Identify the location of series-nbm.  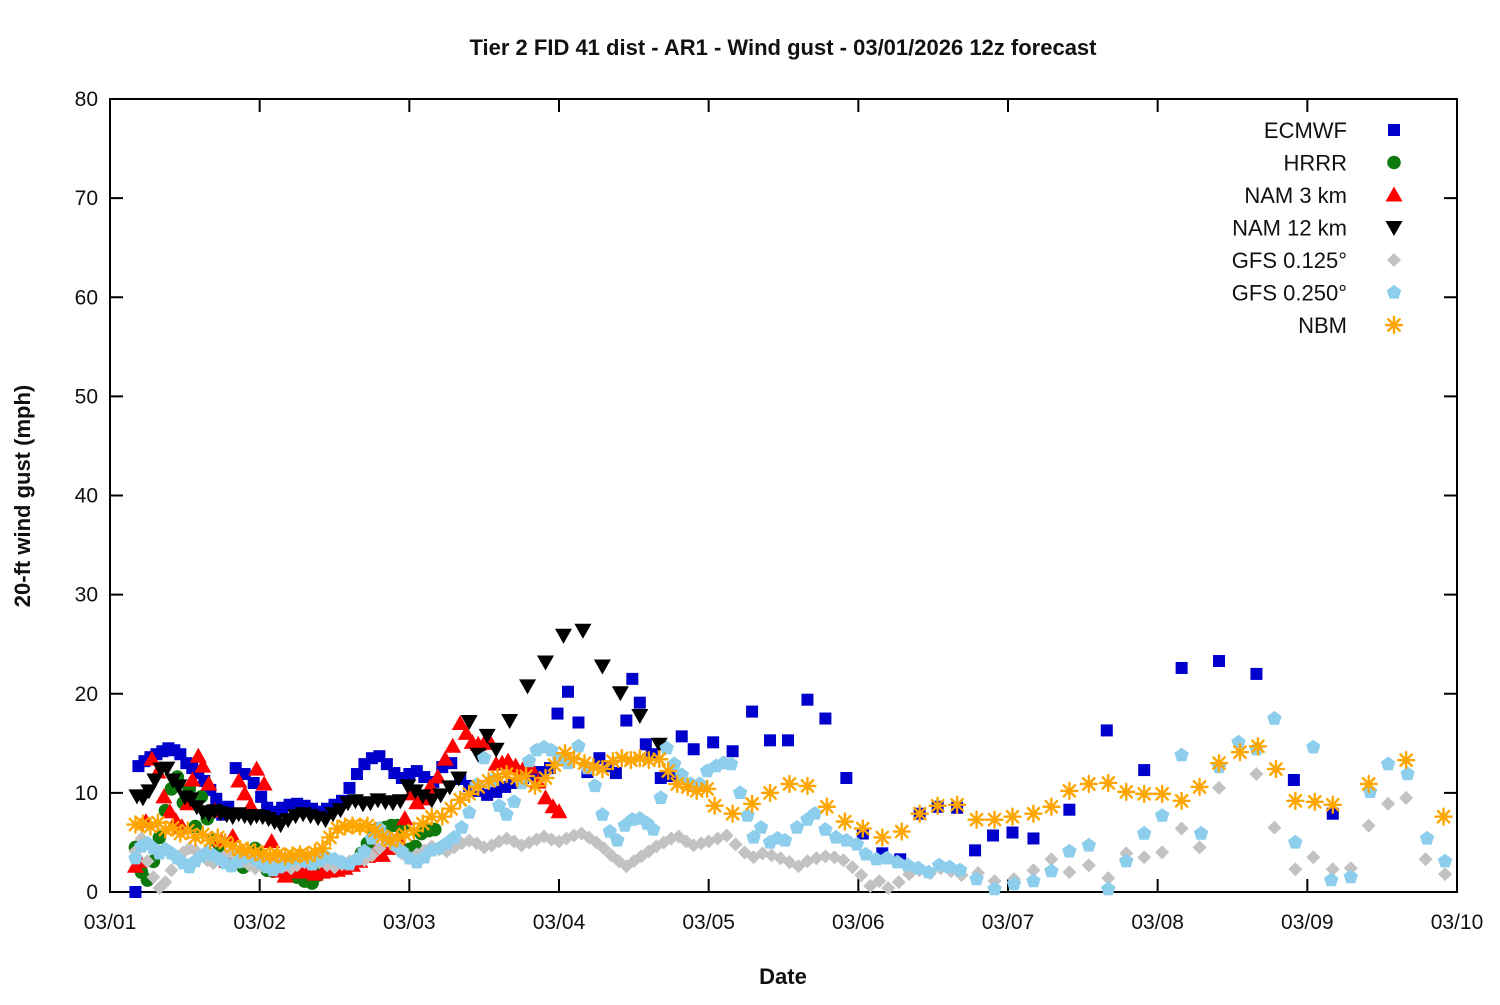
(789, 801).